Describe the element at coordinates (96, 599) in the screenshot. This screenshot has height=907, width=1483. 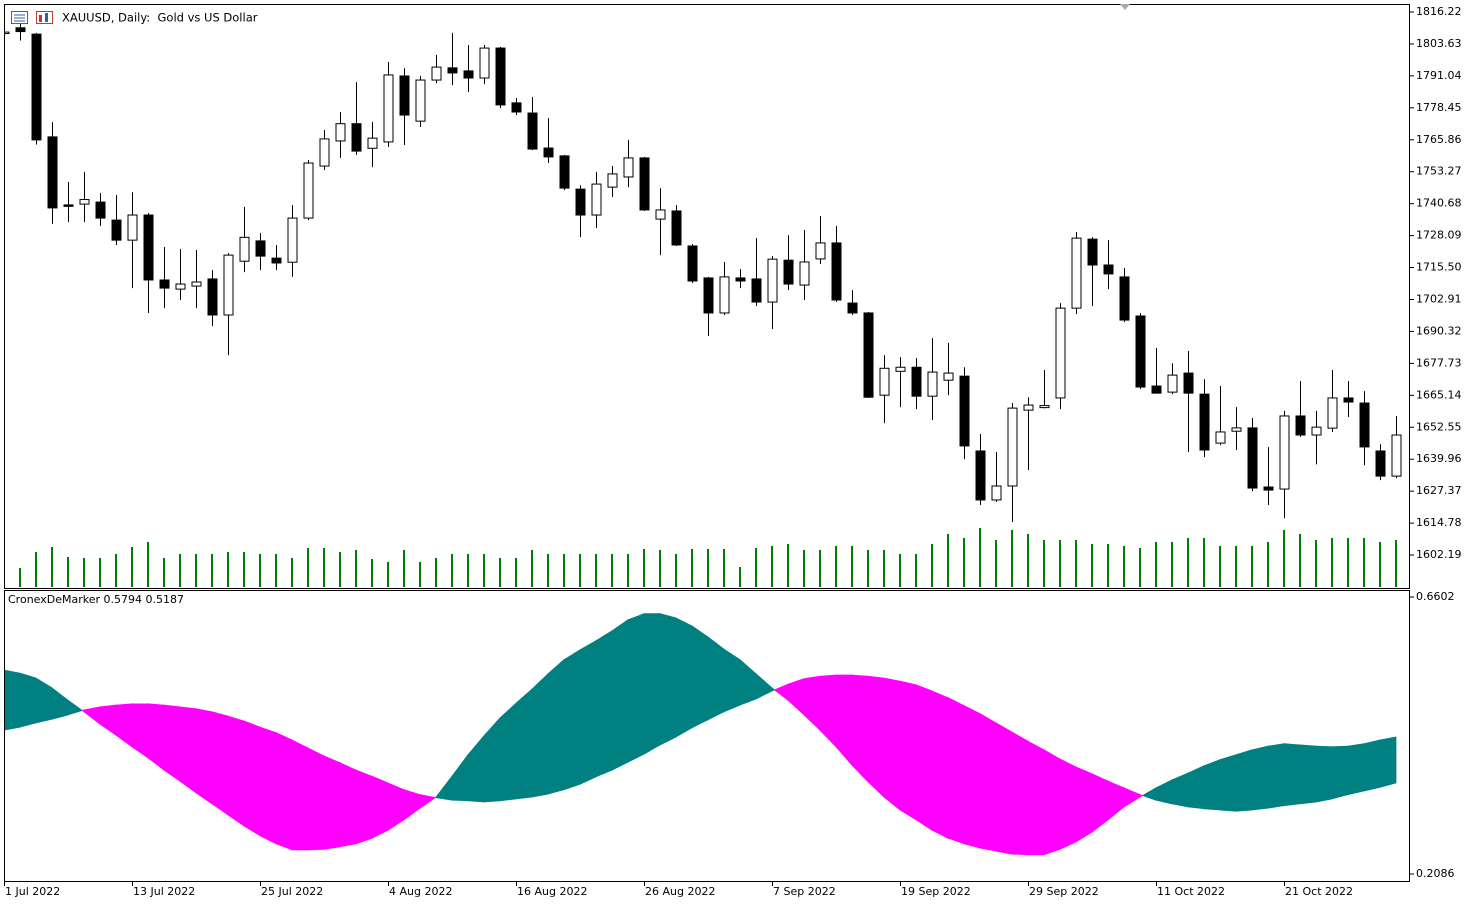
I see `indicator-title: CronexDeMarker 0.5794 0.5187` at that location.